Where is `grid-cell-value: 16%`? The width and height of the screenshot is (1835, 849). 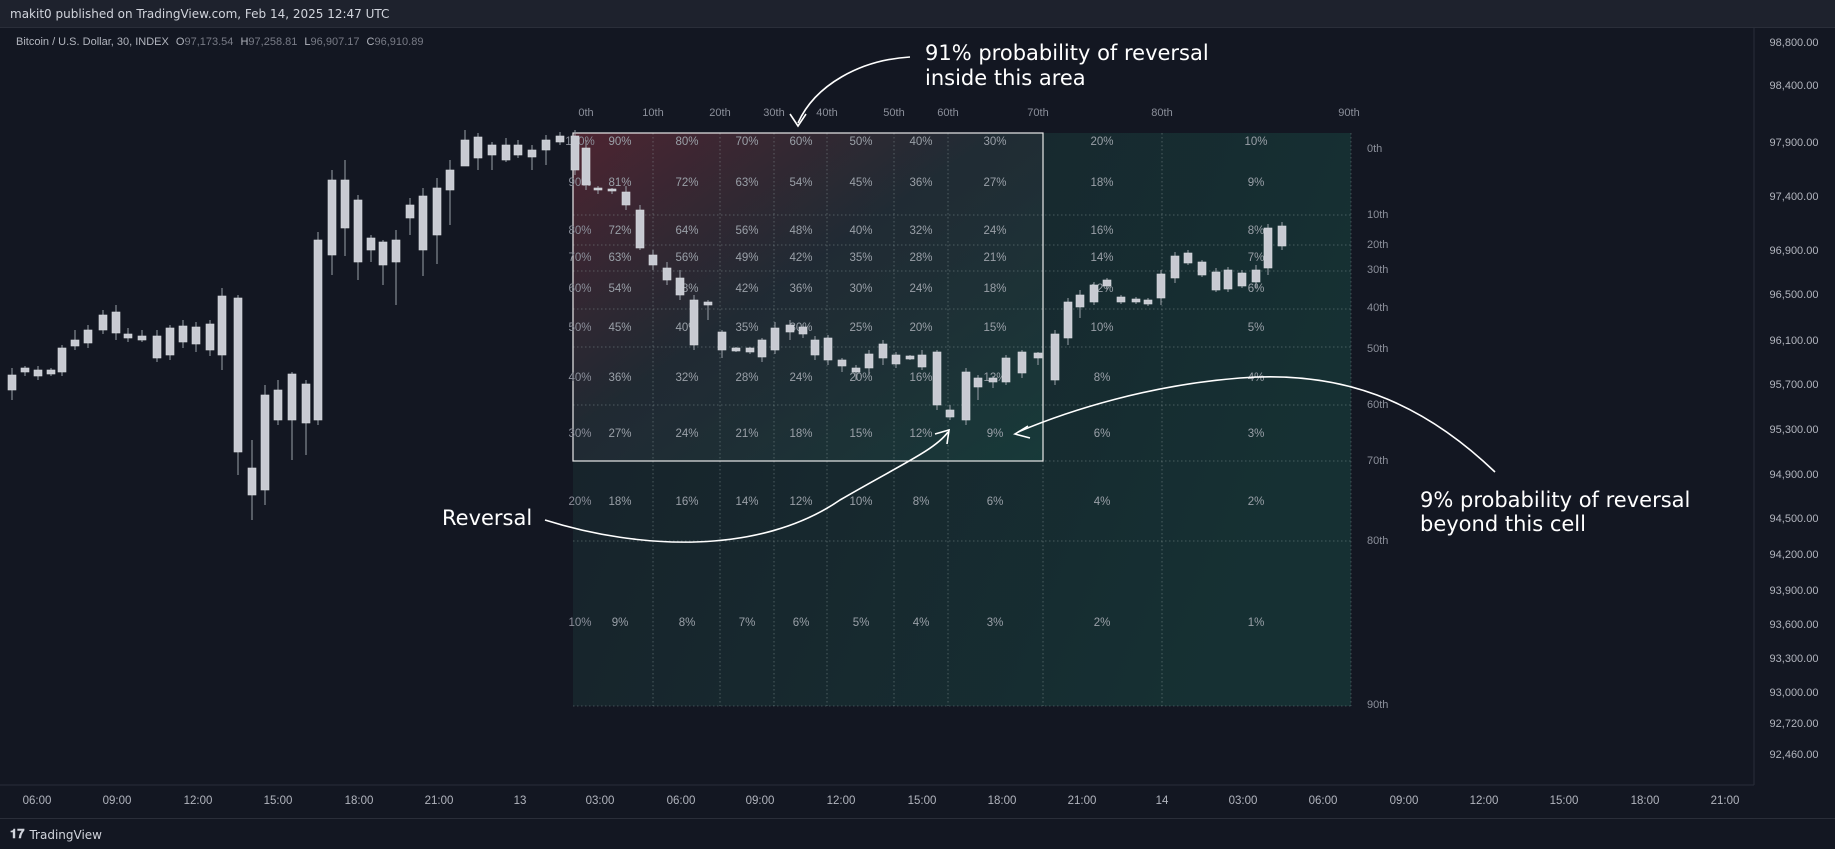
grid-cell-value: 16% is located at coordinates (1101, 231).